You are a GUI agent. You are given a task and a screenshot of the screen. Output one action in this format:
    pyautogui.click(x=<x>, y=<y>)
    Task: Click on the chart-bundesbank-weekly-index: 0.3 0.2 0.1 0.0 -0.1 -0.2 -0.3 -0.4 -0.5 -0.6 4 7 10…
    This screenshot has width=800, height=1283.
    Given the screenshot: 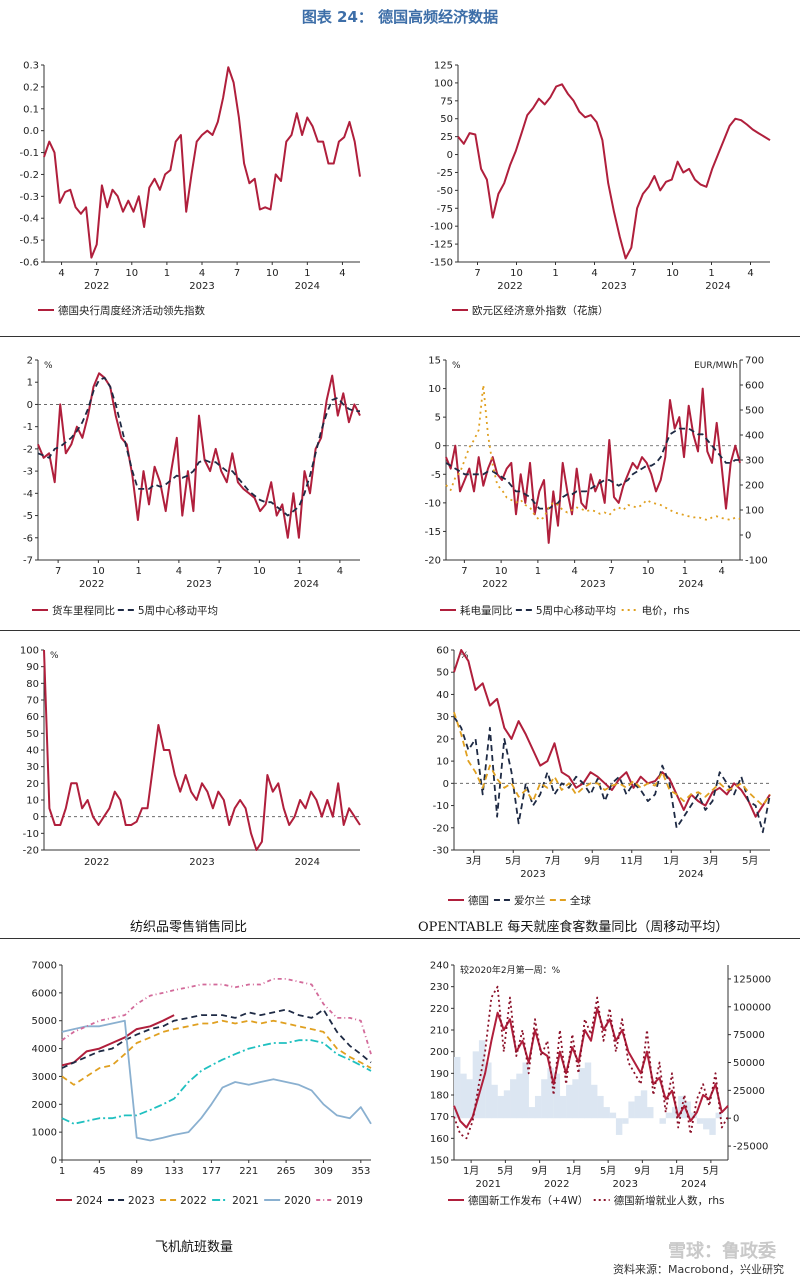 What is the action you would take?
    pyautogui.click(x=190, y=188)
    